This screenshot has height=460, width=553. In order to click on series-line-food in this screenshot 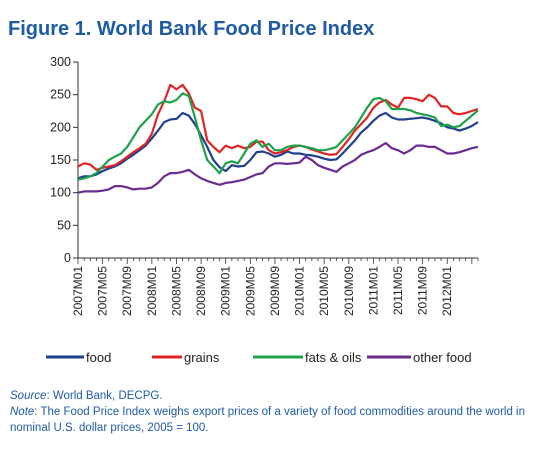, I will do `click(278, 145)`.